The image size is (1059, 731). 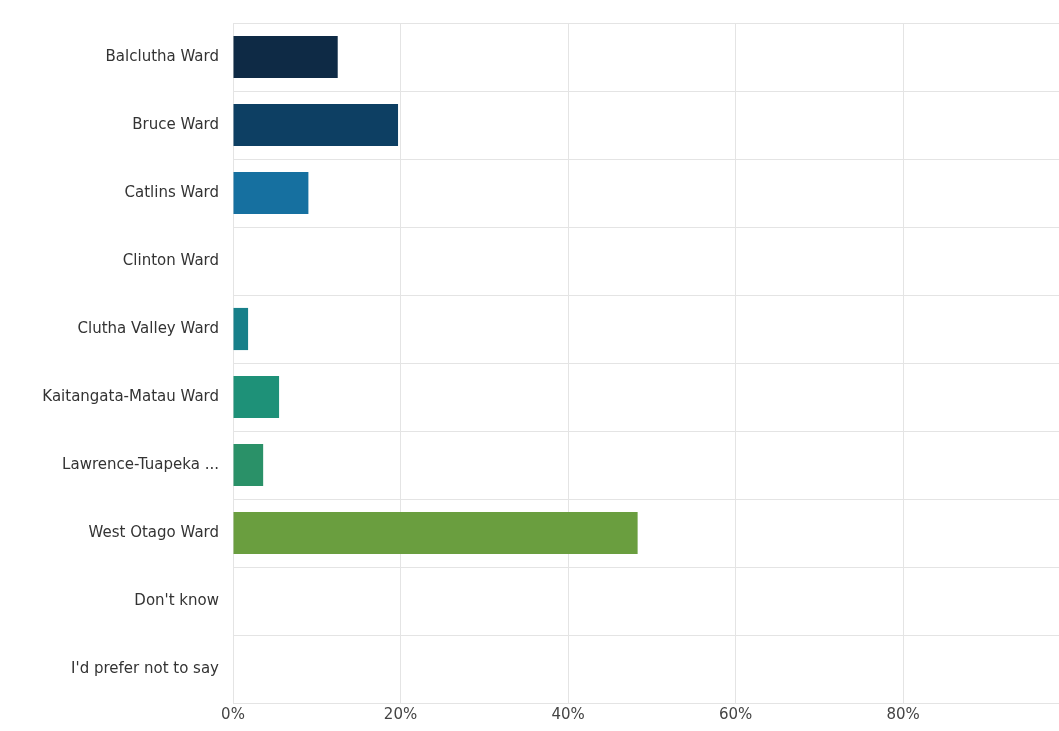 I want to click on x-tick-label: 0%, so click(x=233, y=713).